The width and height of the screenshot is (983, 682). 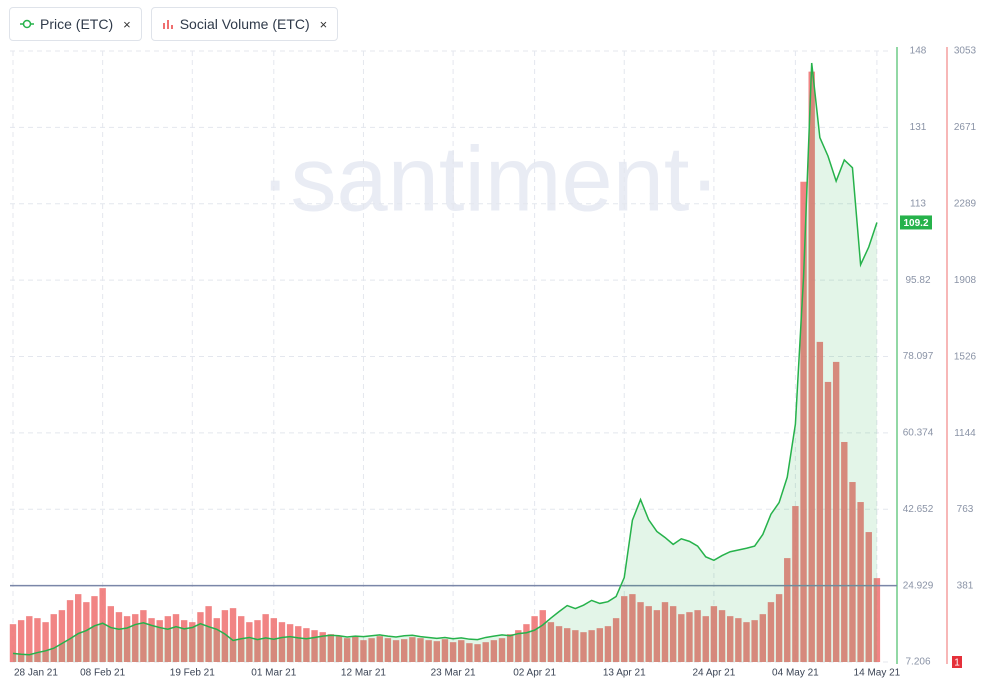 I want to click on y2-tick-label: 1, so click(x=957, y=663).